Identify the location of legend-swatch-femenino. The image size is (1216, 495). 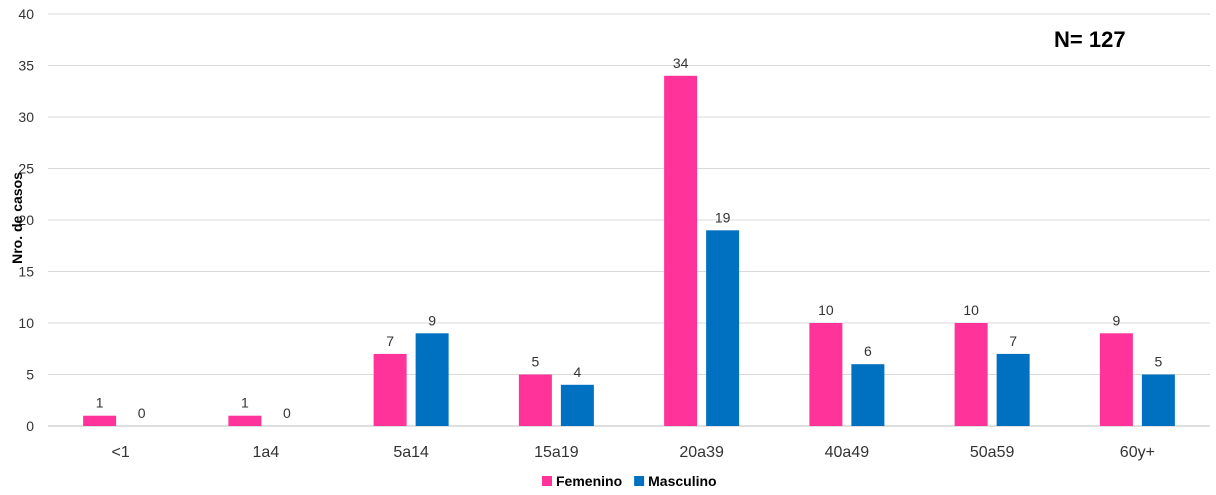
(547, 481).